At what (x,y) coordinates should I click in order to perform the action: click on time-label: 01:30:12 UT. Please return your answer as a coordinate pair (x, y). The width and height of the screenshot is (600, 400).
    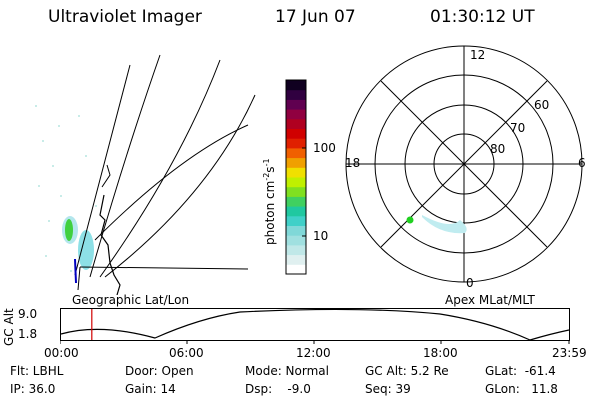
    Looking at the image, I should click on (482, 17).